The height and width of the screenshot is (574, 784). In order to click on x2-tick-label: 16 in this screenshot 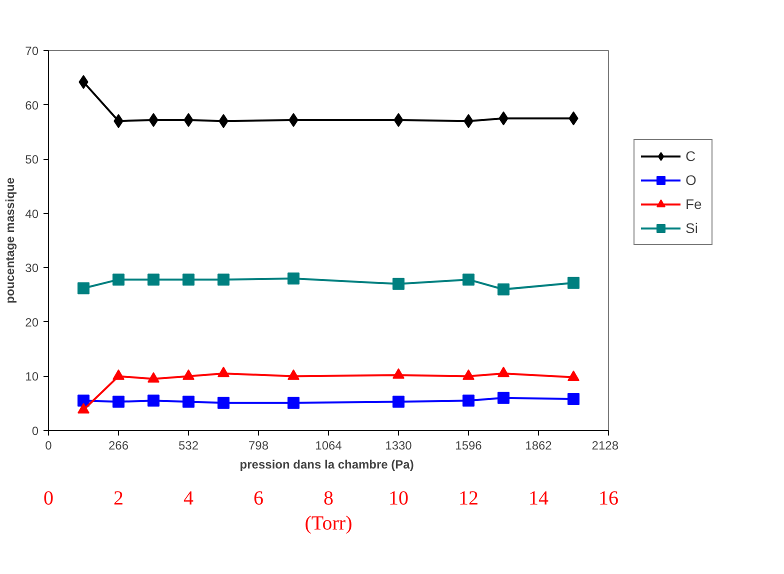, I will do `click(608, 499)`.